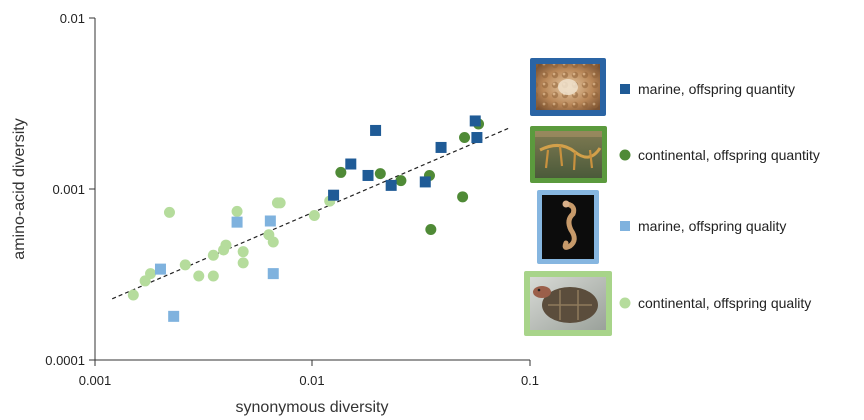 This screenshot has width=864, height=420. I want to click on x-tick-label: 0.1, so click(530, 380).